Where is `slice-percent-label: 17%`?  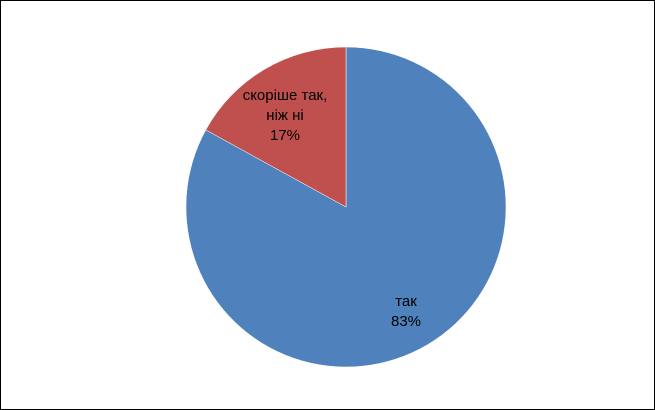 slice-percent-label: 17% is located at coordinates (285, 135).